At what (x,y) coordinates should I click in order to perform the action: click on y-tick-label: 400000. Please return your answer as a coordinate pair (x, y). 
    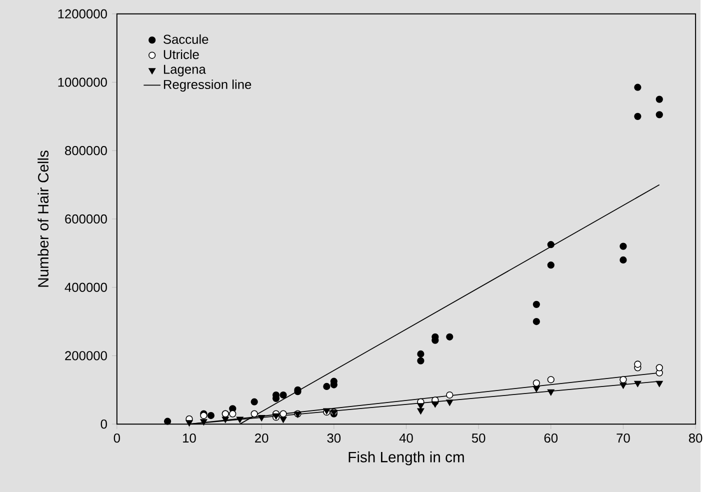
    Looking at the image, I should click on (85, 287).